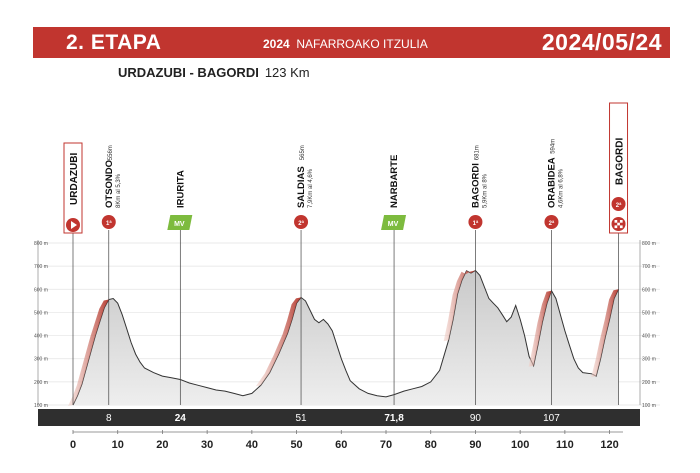 The height and width of the screenshot is (473, 700). I want to click on y-tick-label-right: 800 m, so click(649, 244).